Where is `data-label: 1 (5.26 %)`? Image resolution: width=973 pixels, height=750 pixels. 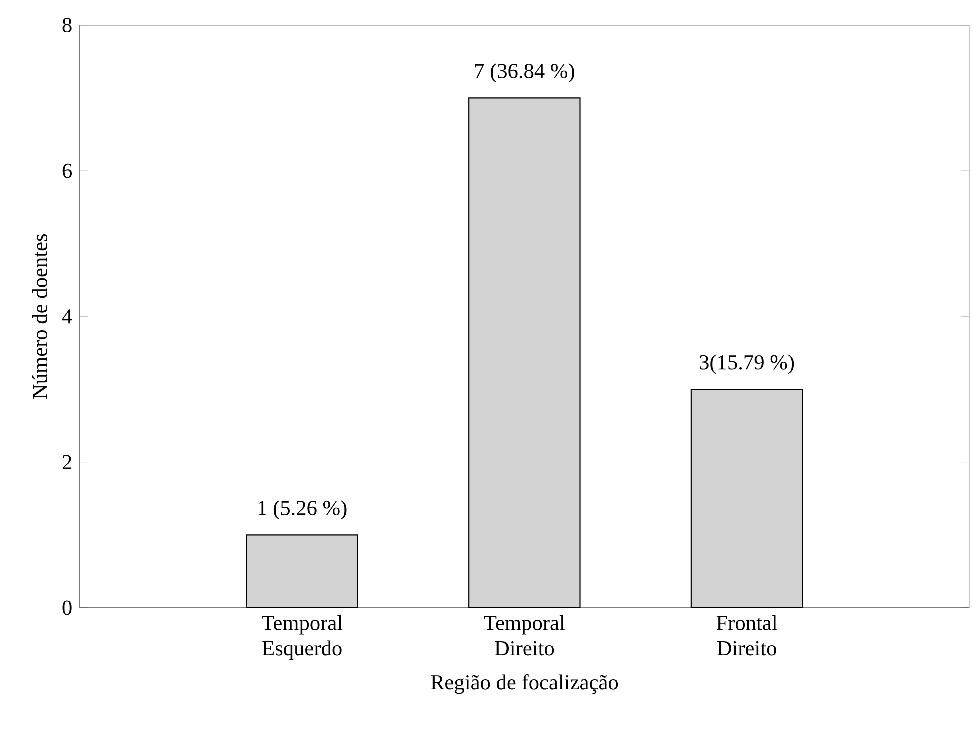
data-label: 1 (5.26 %) is located at coordinates (302, 510).